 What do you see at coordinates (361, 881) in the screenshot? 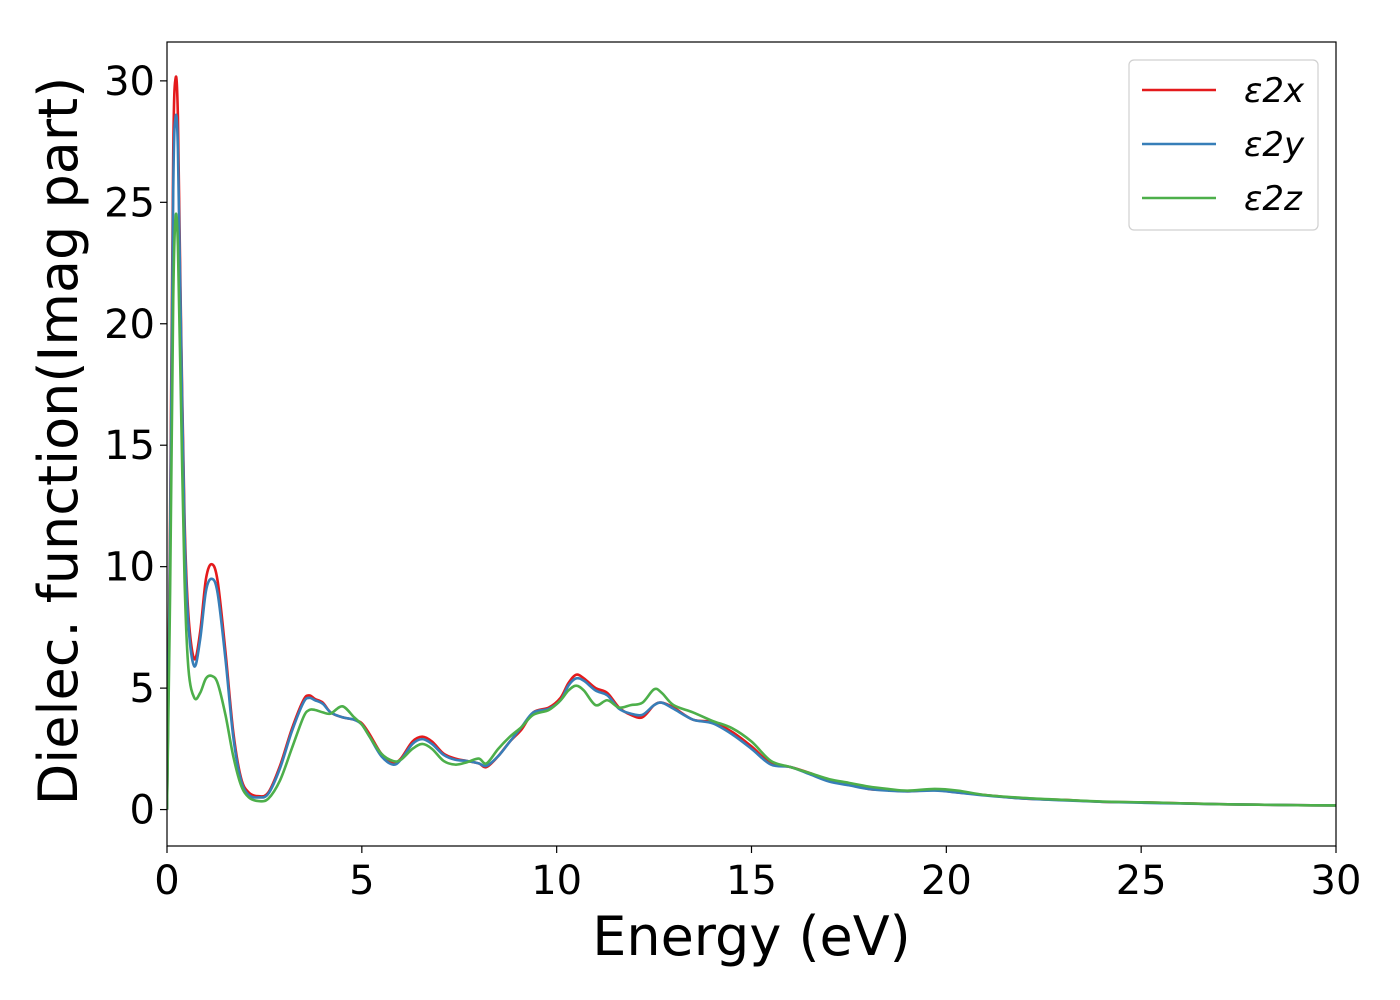
I see `x-tick-label: 5` at bounding box center [361, 881].